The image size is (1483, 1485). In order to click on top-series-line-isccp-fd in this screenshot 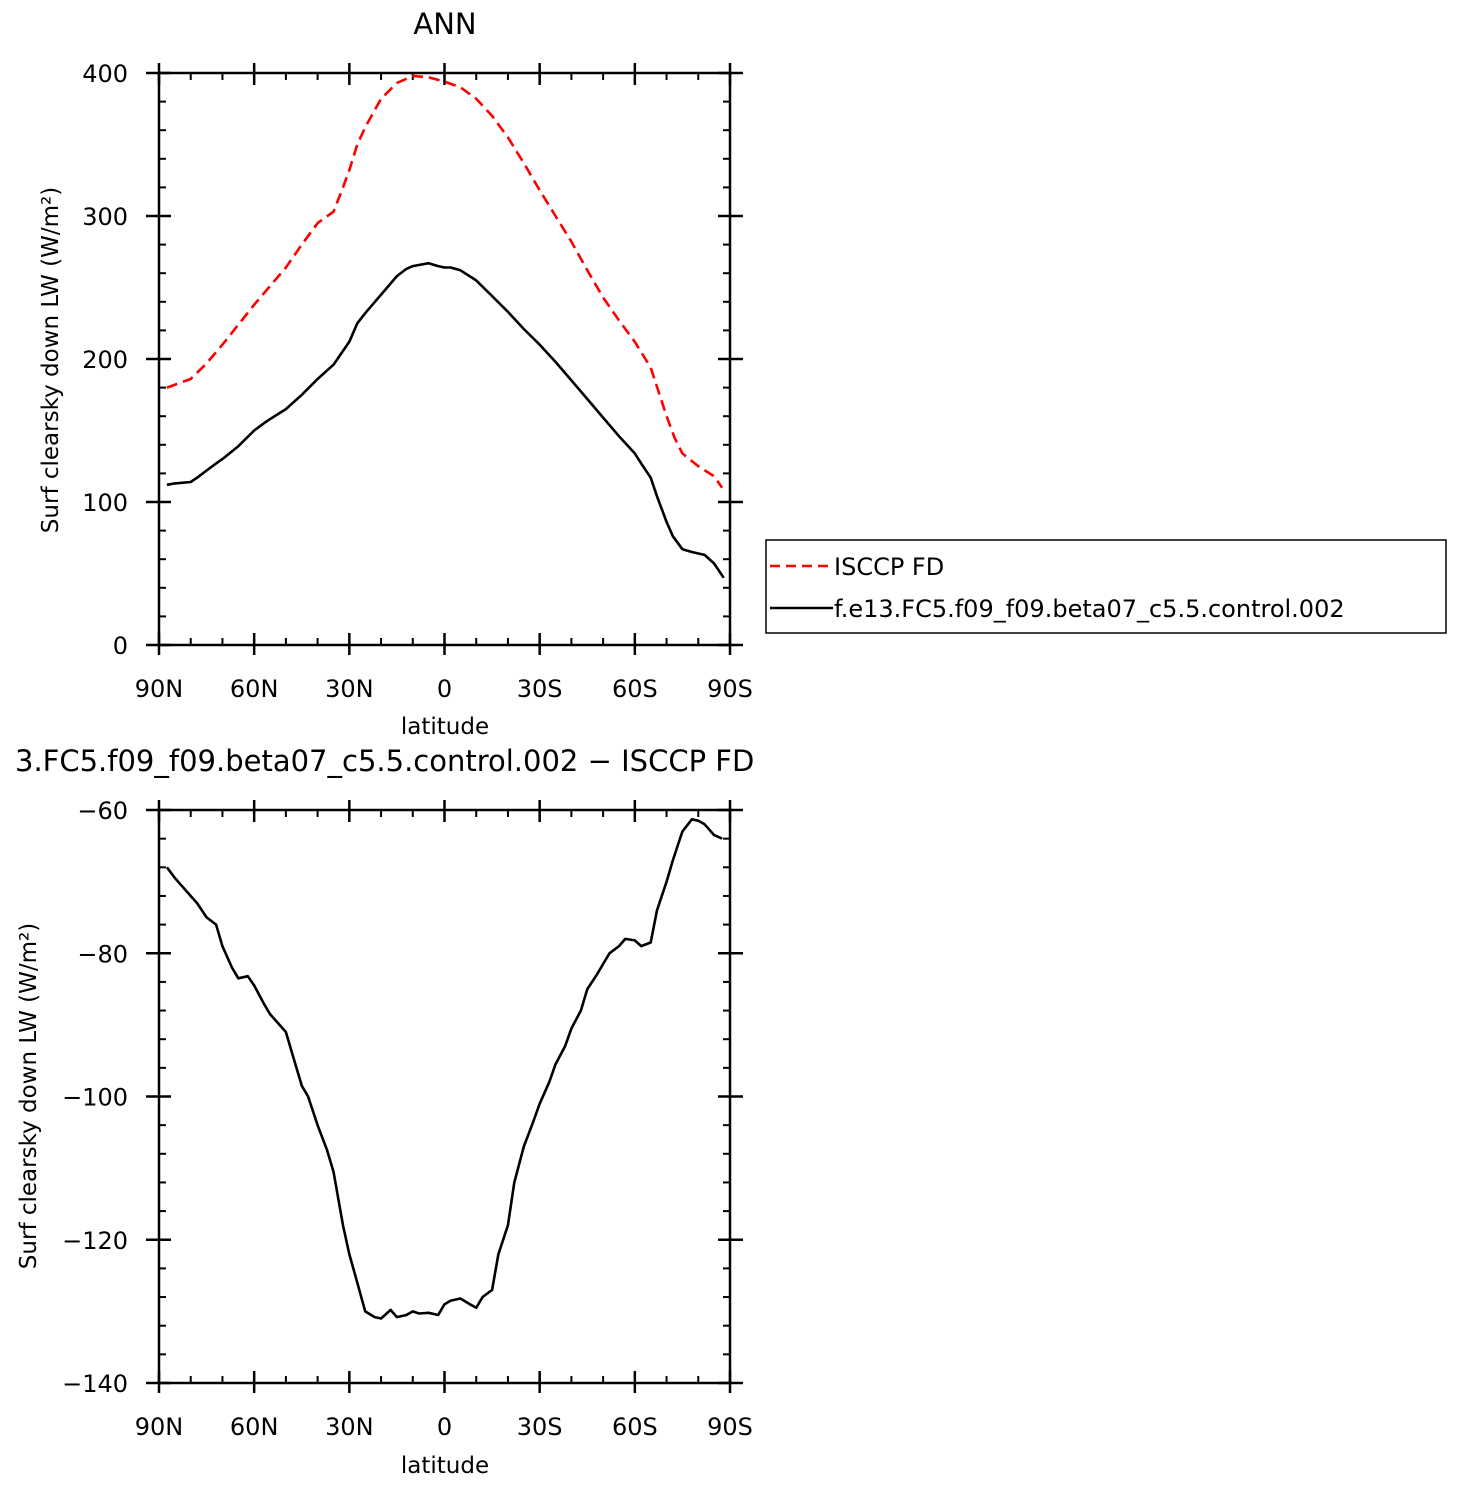, I will do `click(445, 281)`.